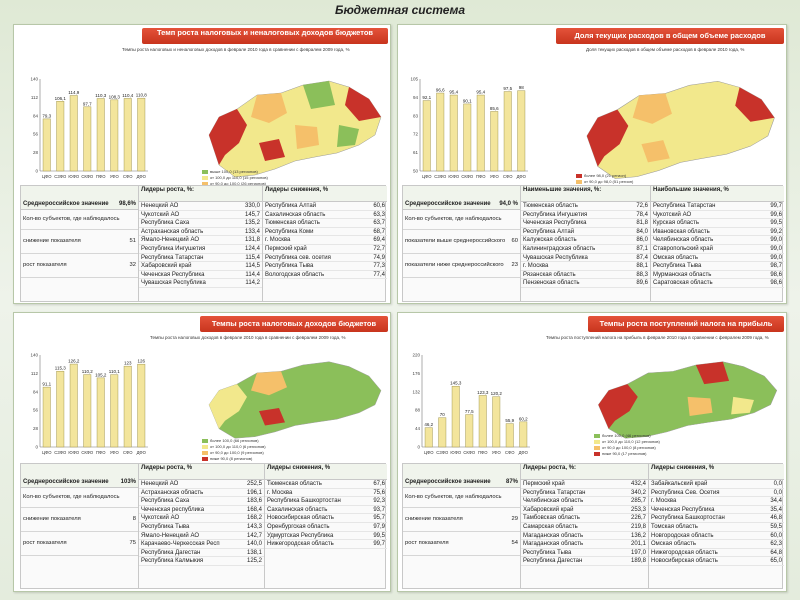  What do you see at coordinates (416, 97) in the screenshot?
I see `y-tick-label: 94` at bounding box center [416, 97].